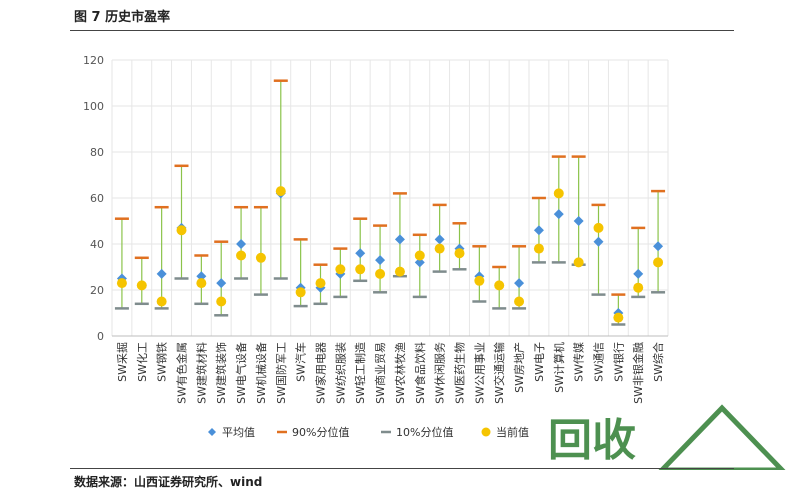  Describe the element at coordinates (460, 373) in the screenshot. I see `x-tick-label: SW医药生物` at that location.